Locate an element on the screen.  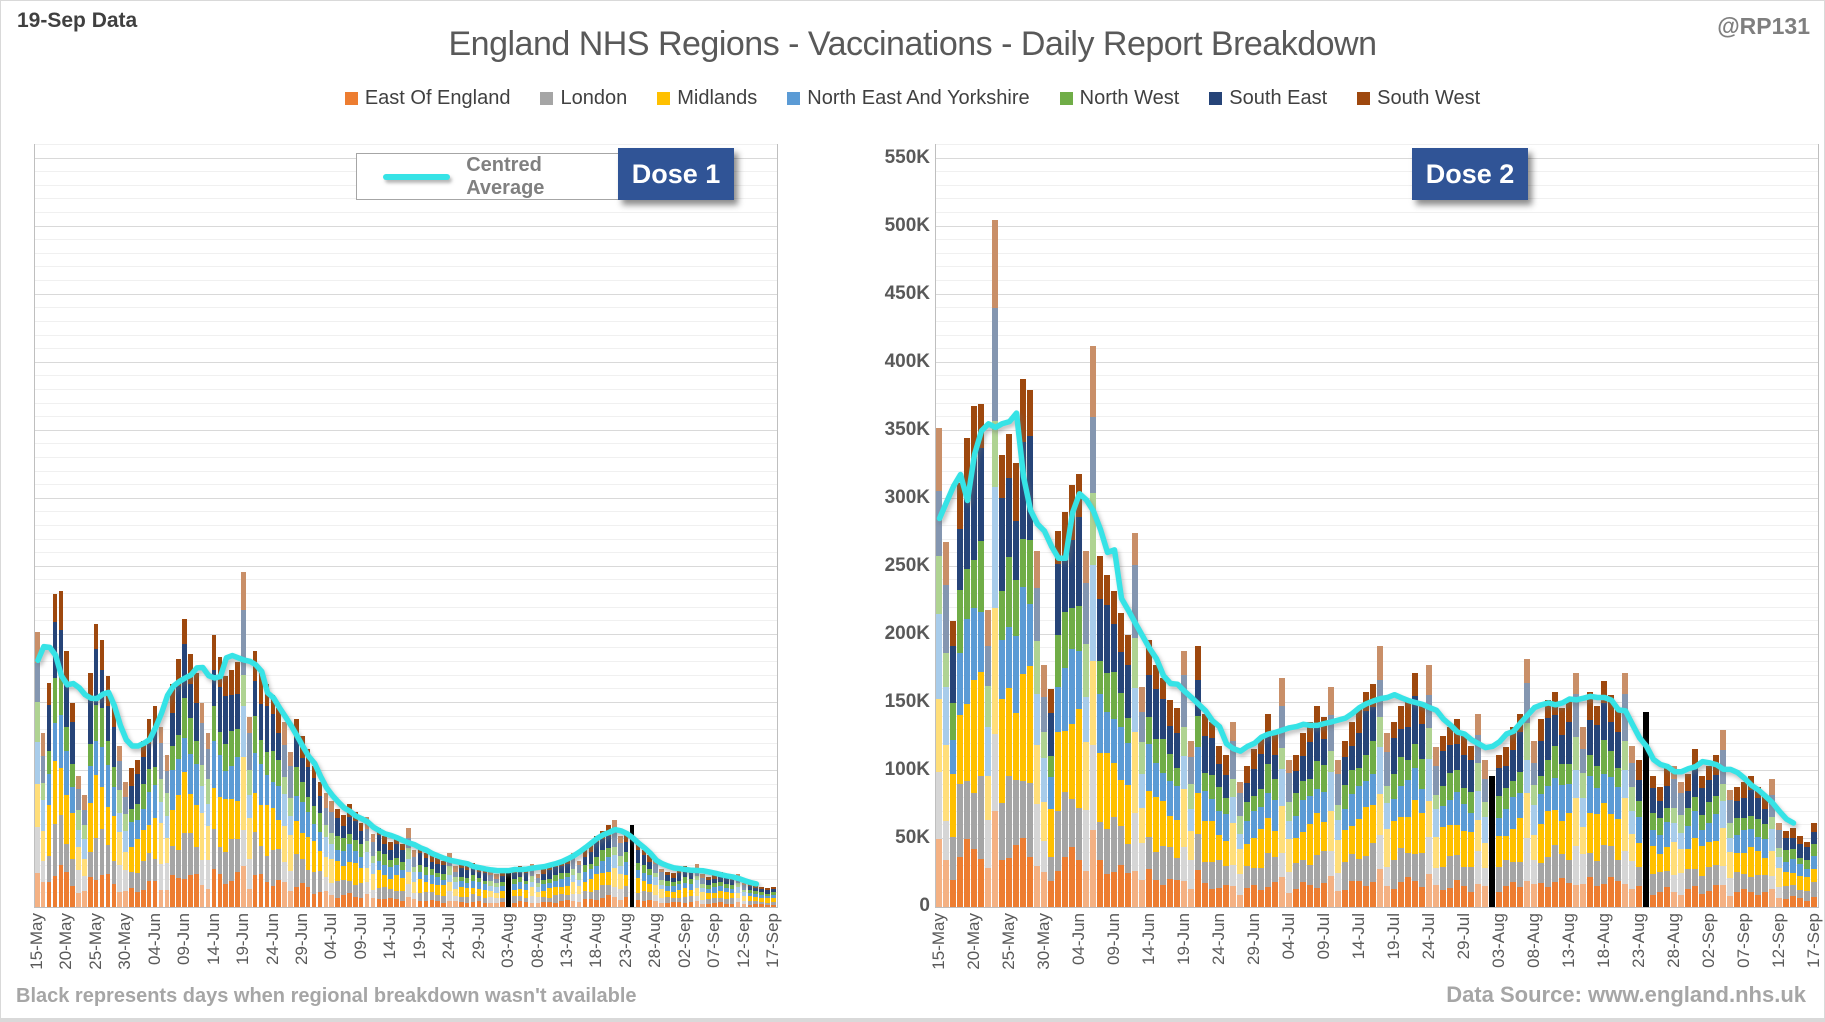
x-tick-label: 17-Sep is located at coordinates (1813, 940).